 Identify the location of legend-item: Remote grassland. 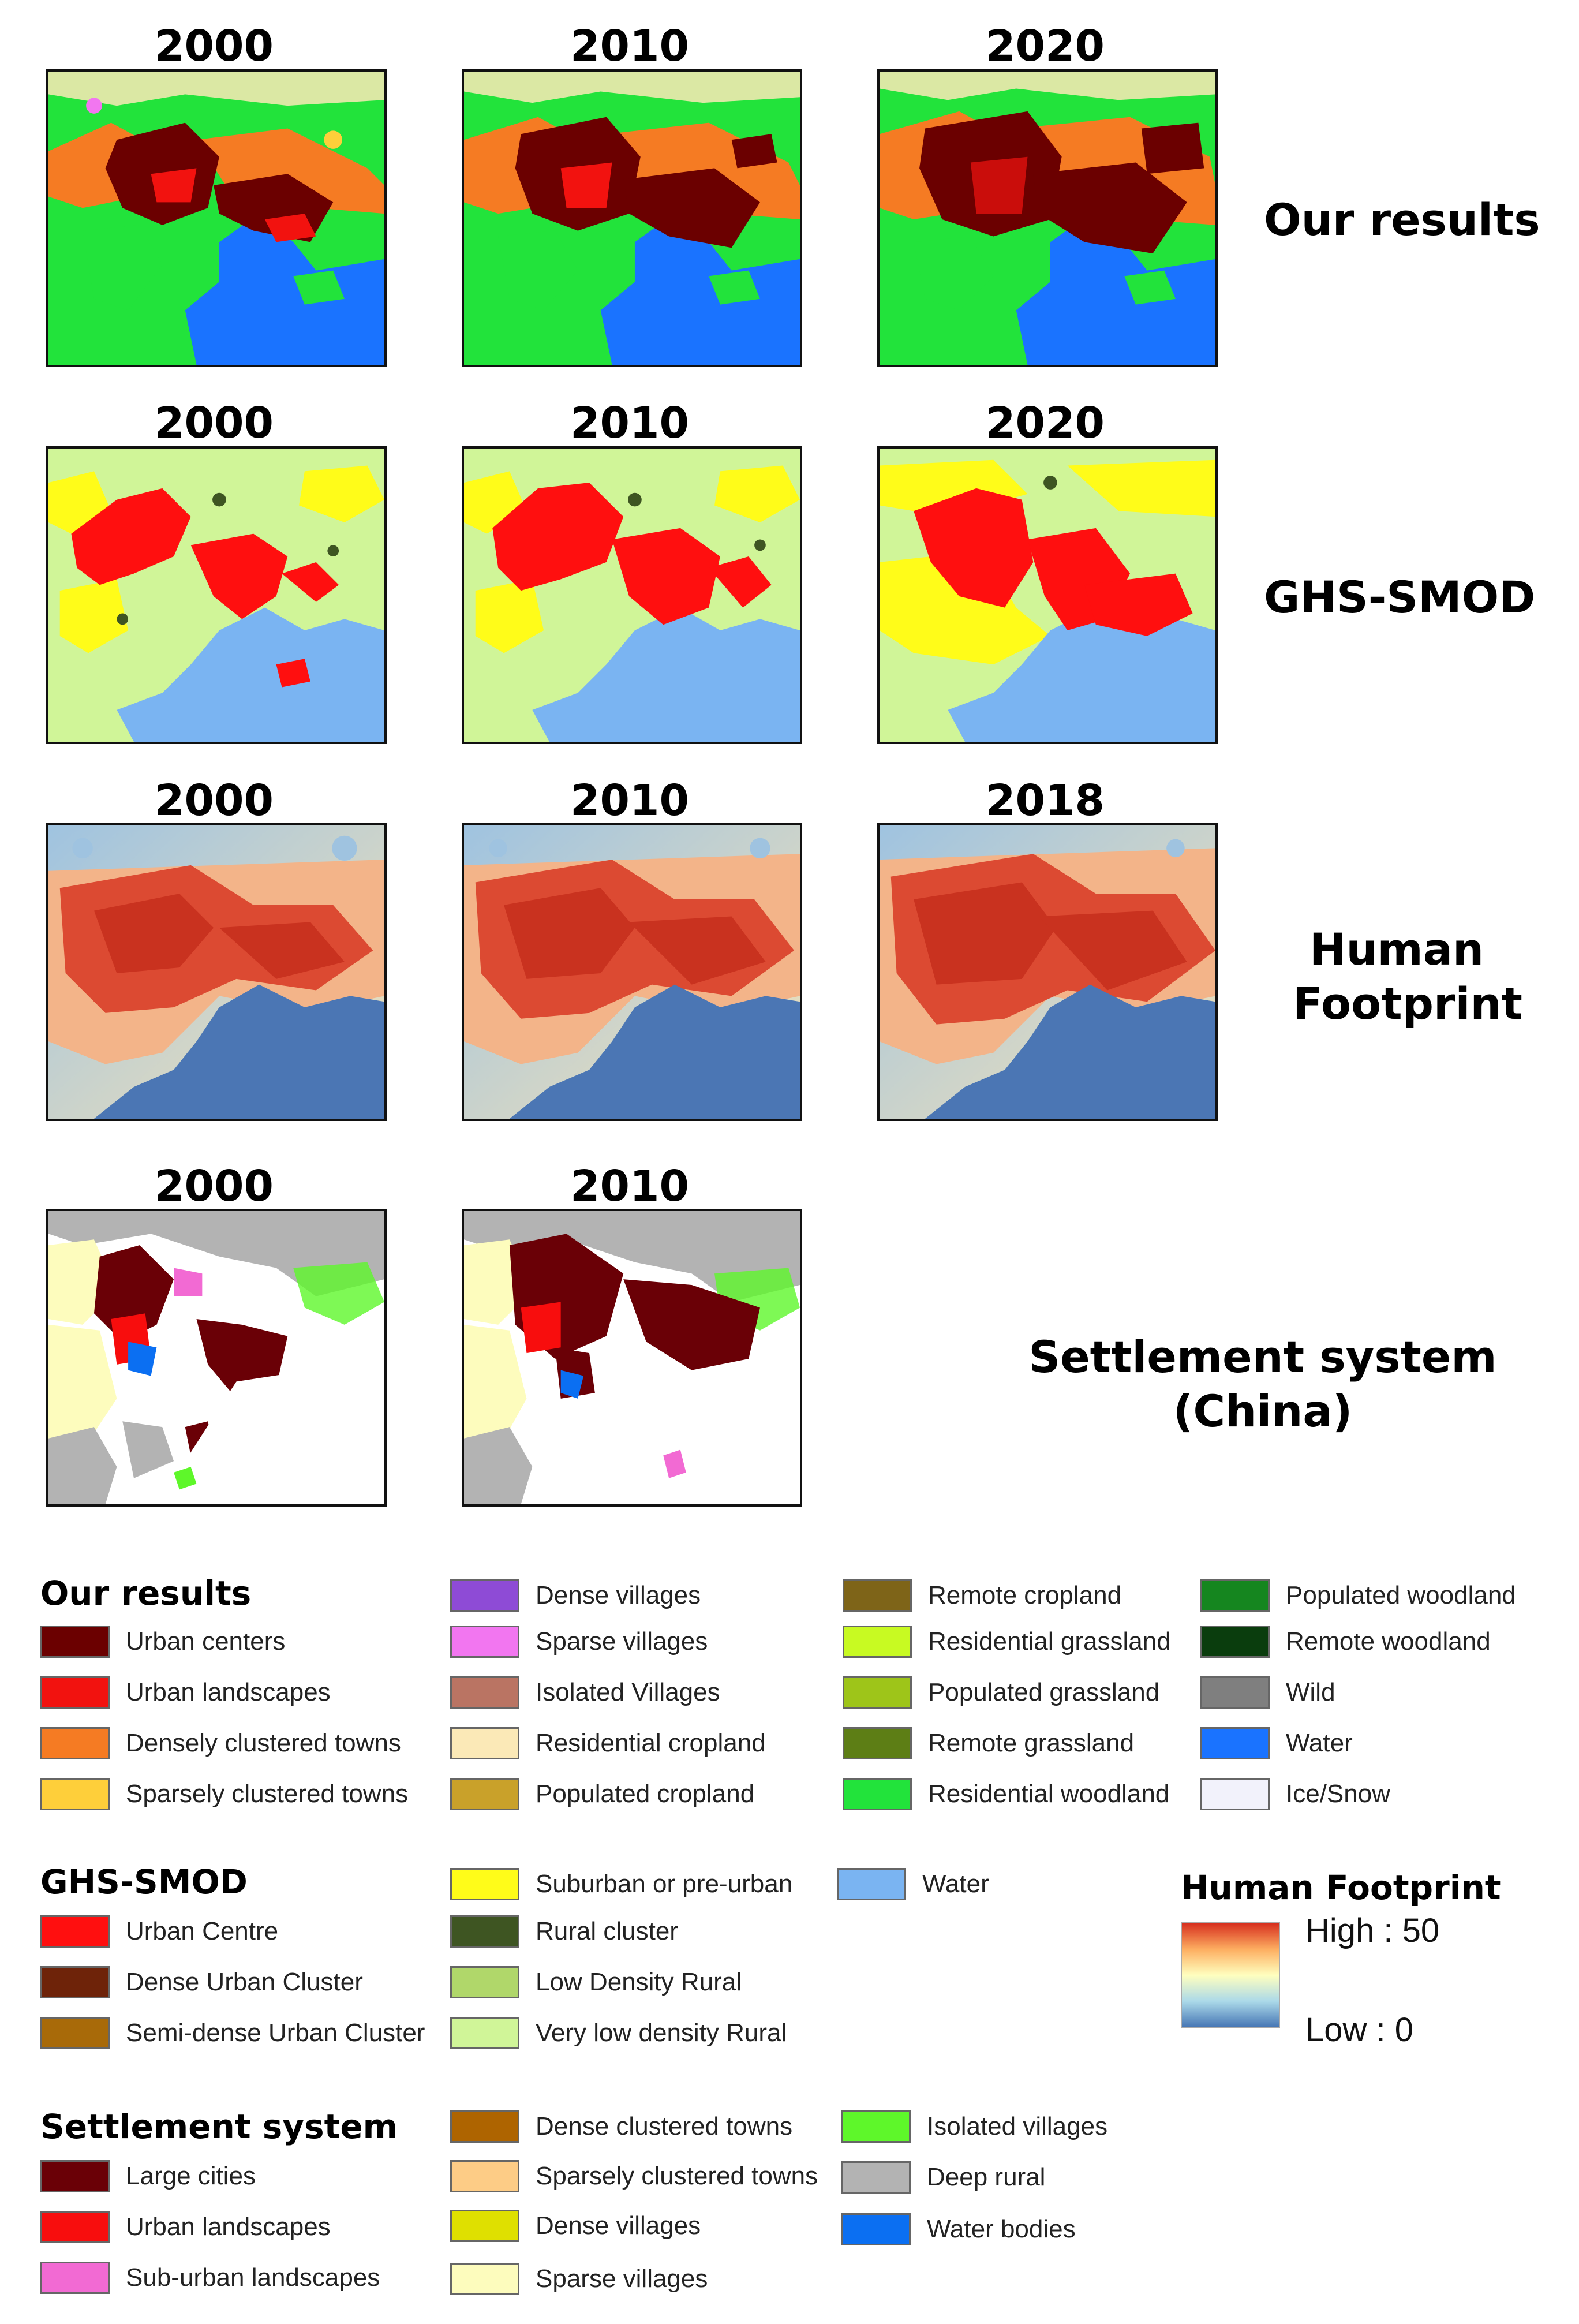
(988, 1743).